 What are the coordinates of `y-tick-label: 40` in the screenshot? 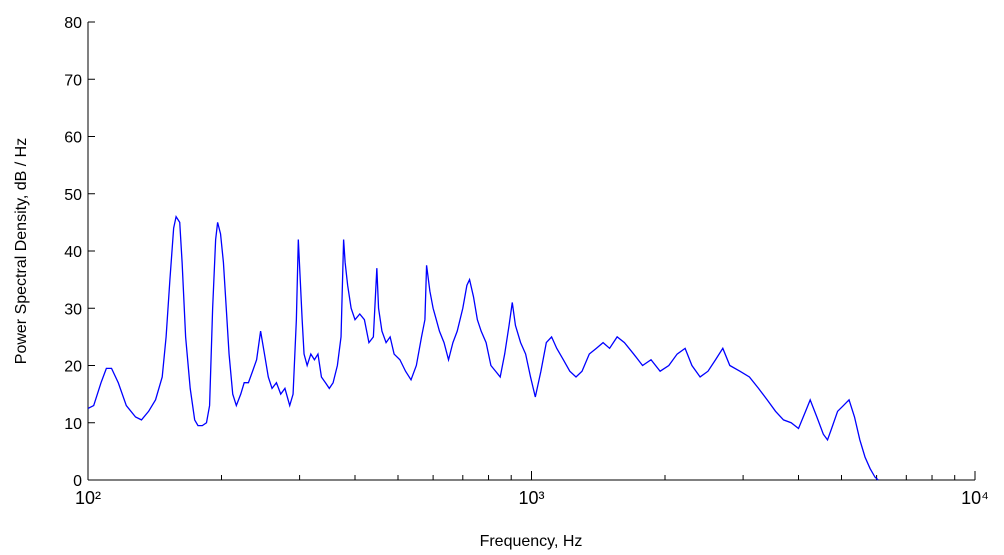 It's located at (73, 252).